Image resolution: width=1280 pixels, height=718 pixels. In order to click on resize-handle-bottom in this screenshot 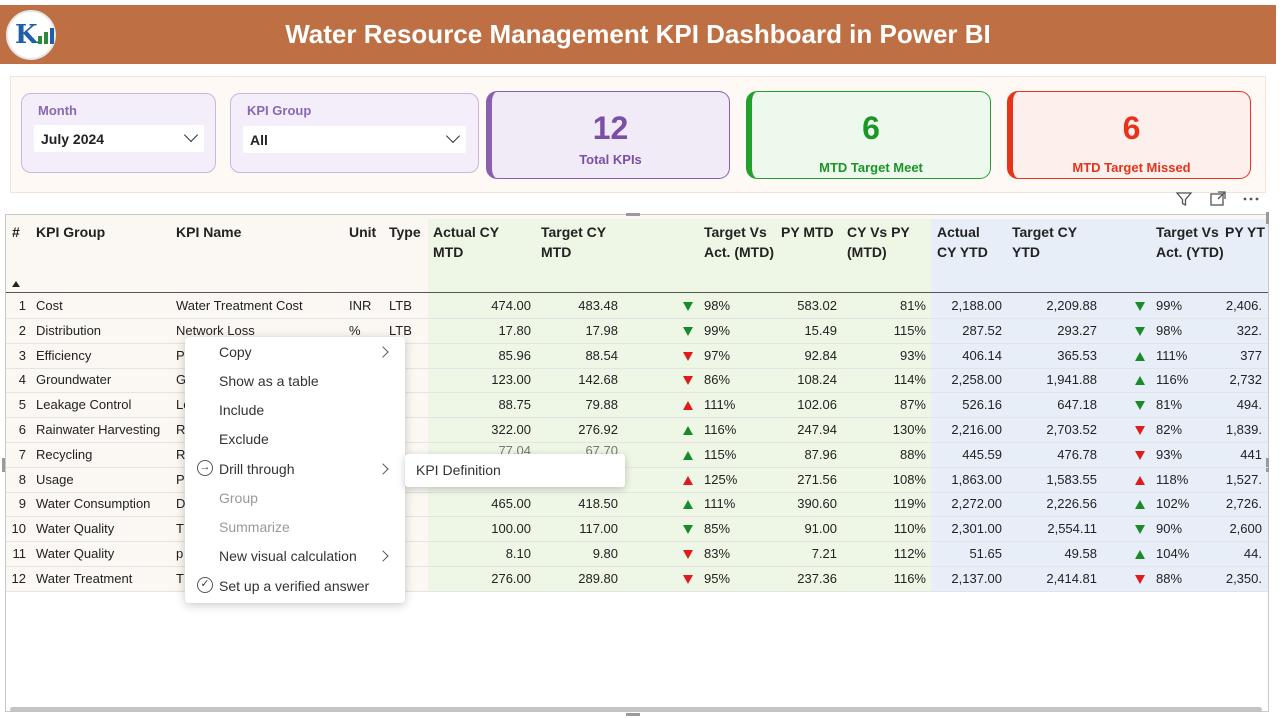, I will do `click(633, 714)`.